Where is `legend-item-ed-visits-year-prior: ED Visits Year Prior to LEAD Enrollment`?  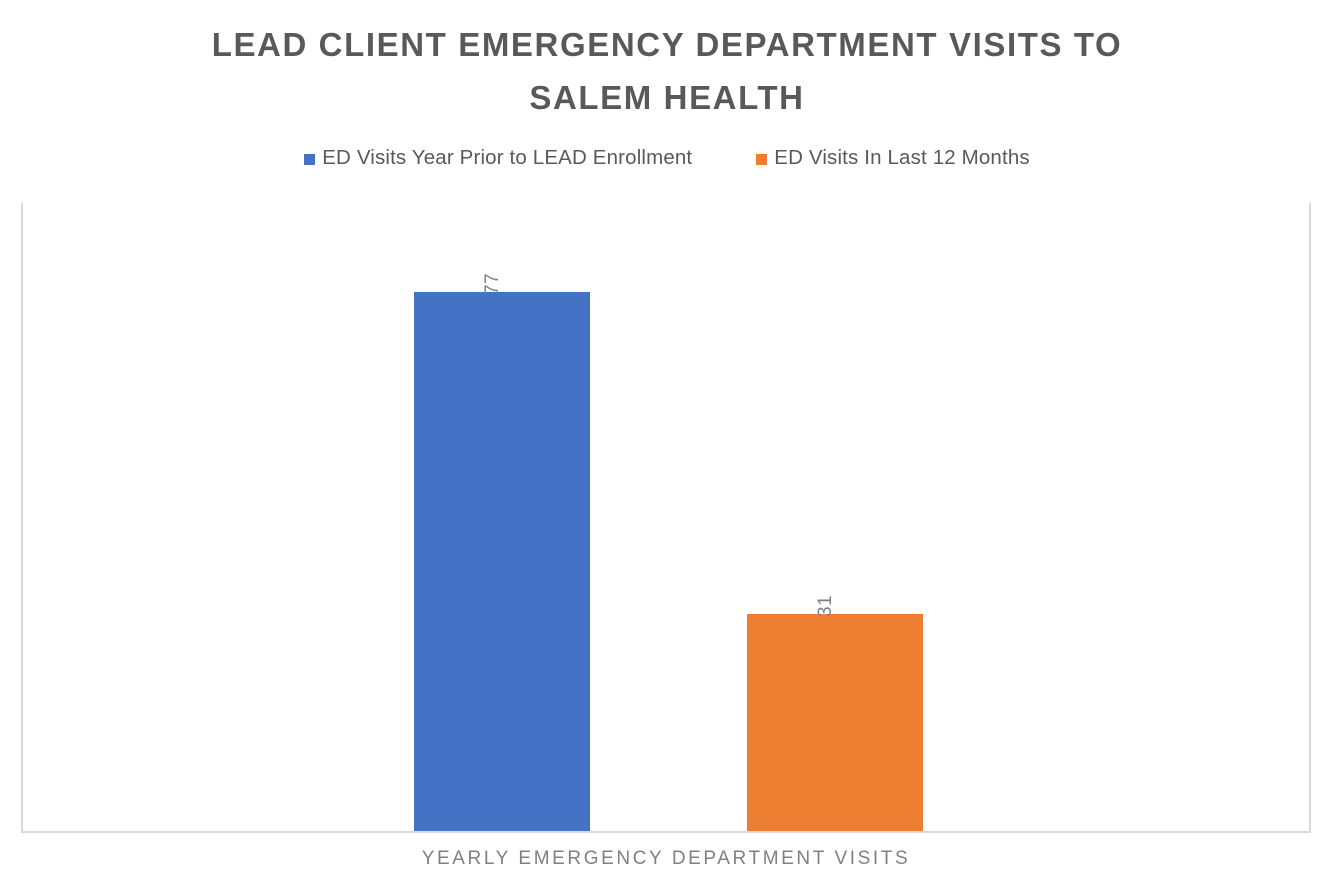
legend-item-ed-visits-year-prior: ED Visits Year Prior to LEAD Enrollment is located at coordinates (498, 158).